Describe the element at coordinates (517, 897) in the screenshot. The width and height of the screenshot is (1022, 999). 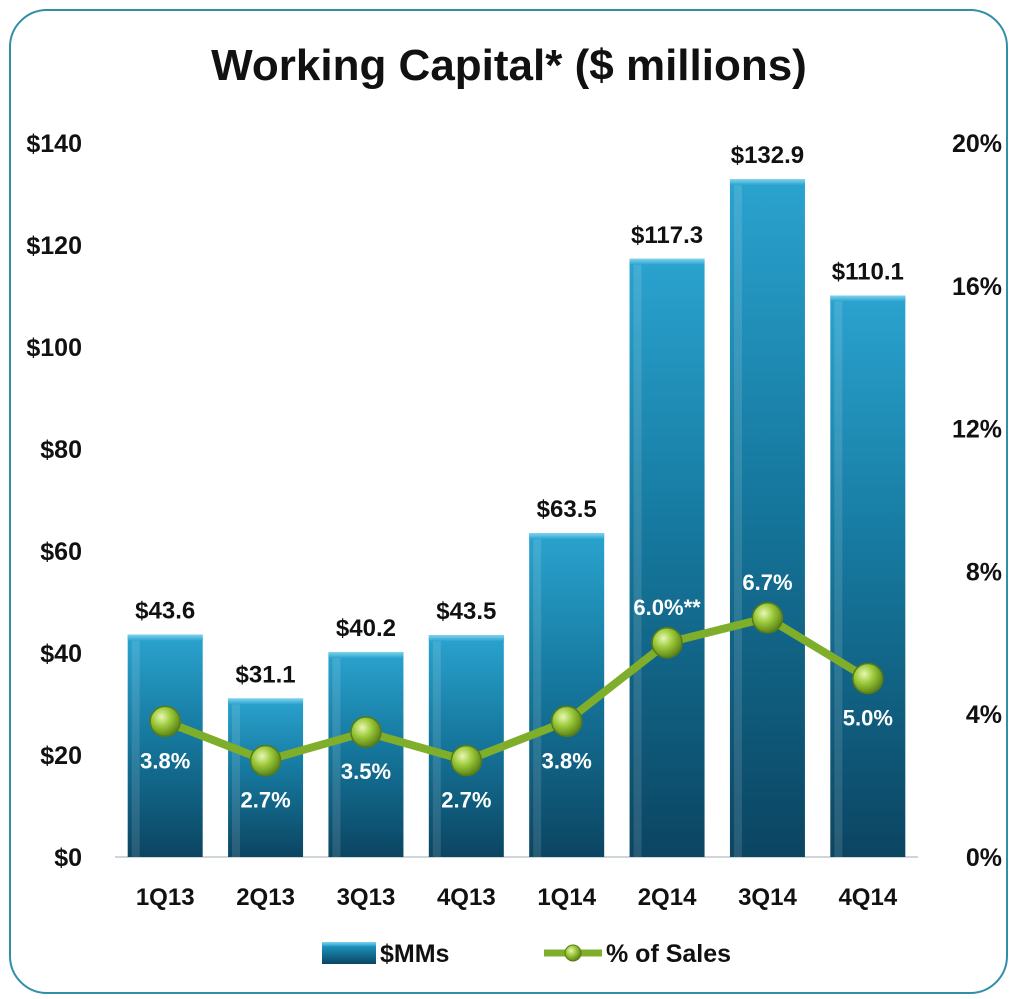
I see `x-axis: 1Q13 2Q13 3Q13 4Q13 1Q14 2Q14 3Q14 4Q14` at that location.